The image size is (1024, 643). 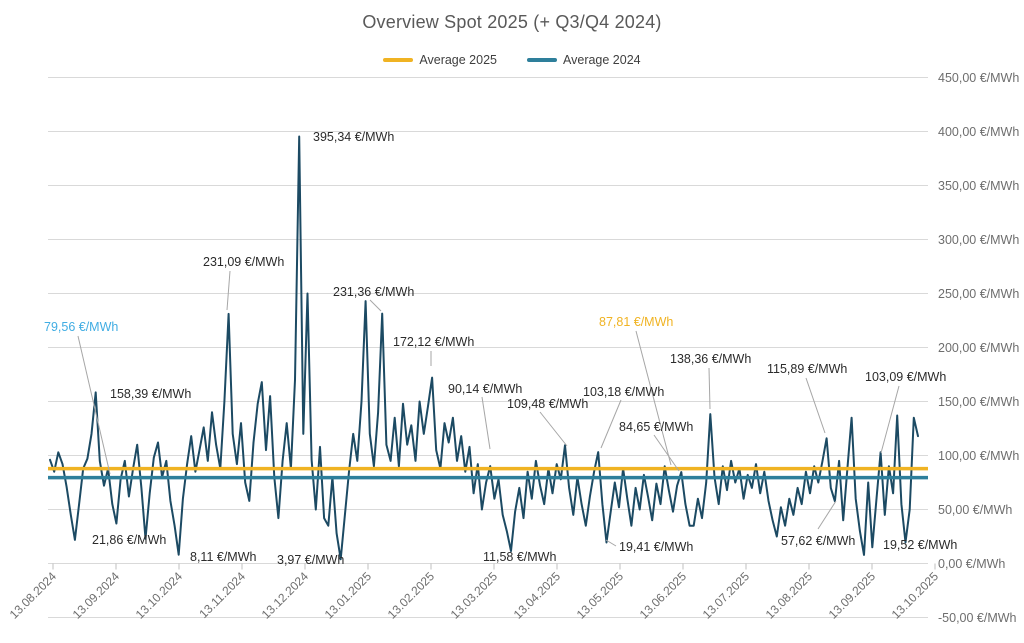 What do you see at coordinates (285, 595) in the screenshot?
I see `x-axis-label: 13.12.2024` at bounding box center [285, 595].